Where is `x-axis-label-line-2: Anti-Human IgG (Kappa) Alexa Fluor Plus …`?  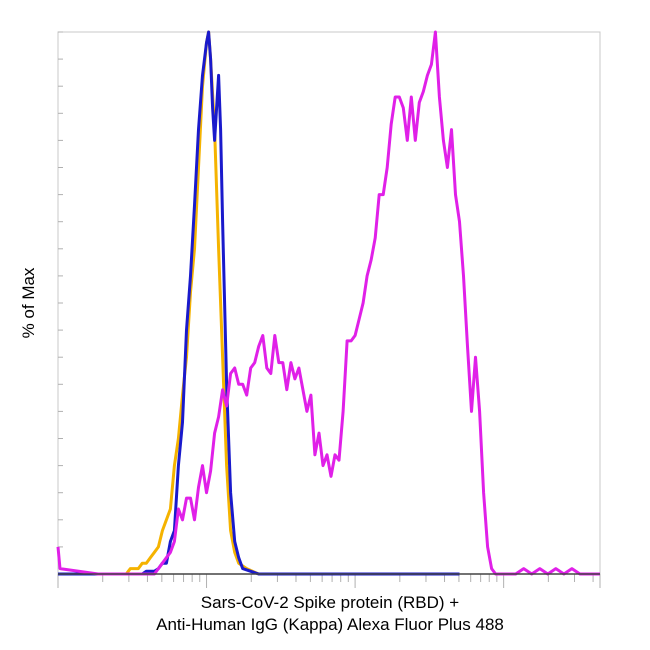
x-axis-label-line-2: Anti-Human IgG (Kappa) Alexa Fluor Plus … is located at coordinates (330, 624).